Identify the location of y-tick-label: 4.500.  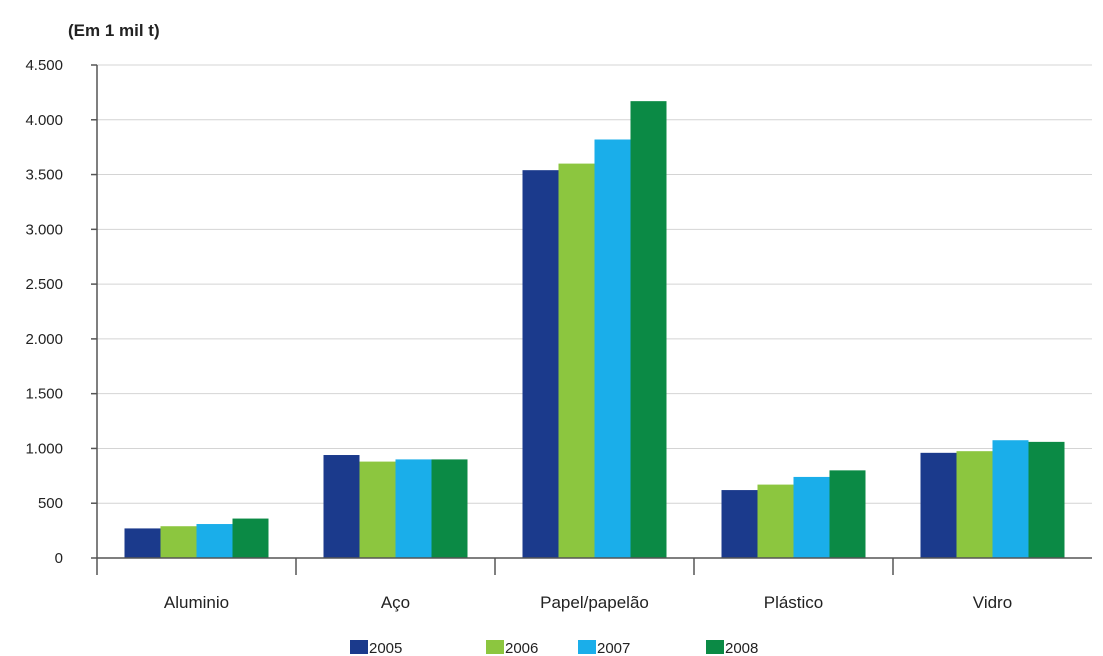
(44, 65).